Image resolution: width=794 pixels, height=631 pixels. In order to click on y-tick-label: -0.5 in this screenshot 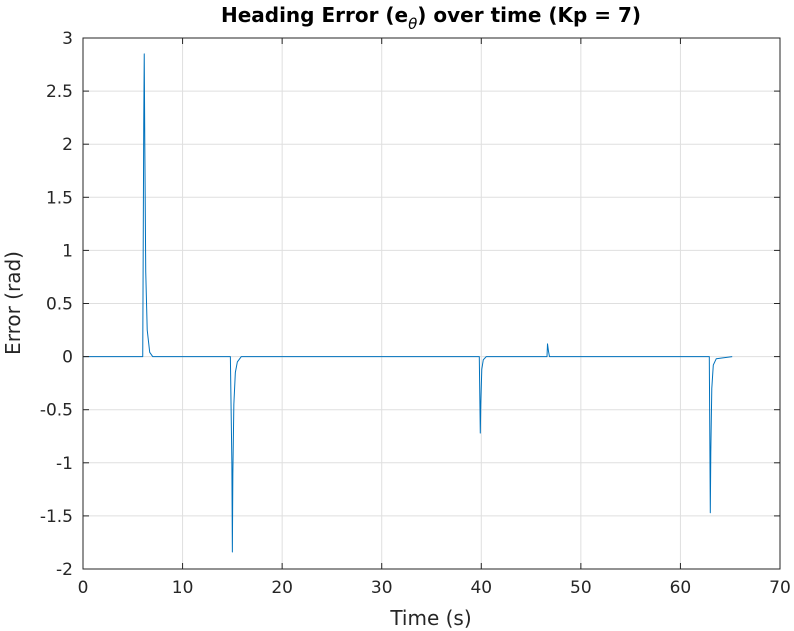, I will do `click(56, 411)`.